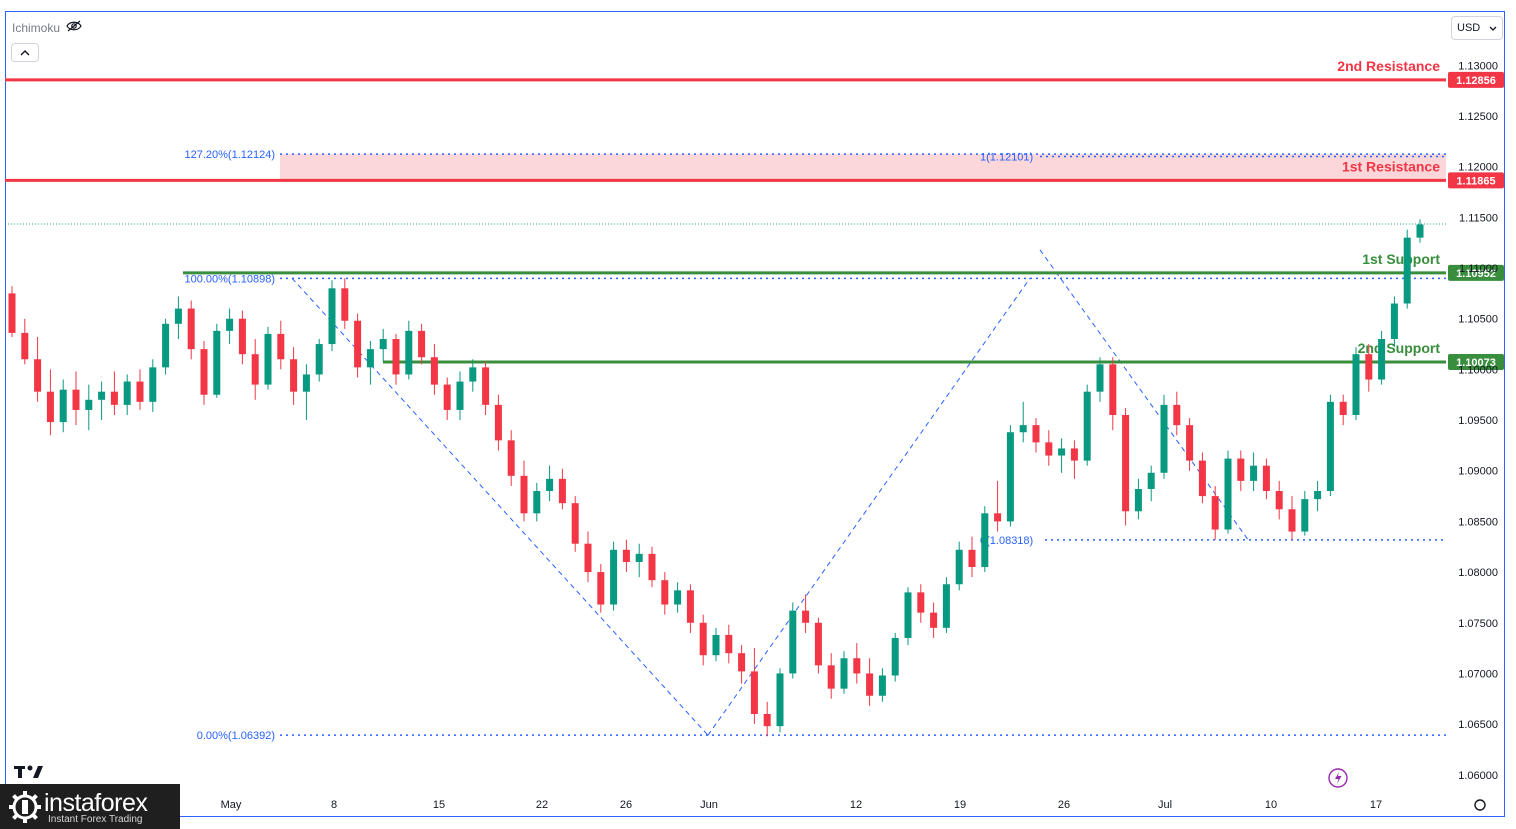  I want to click on settings-gear-icon, so click(1480, 805).